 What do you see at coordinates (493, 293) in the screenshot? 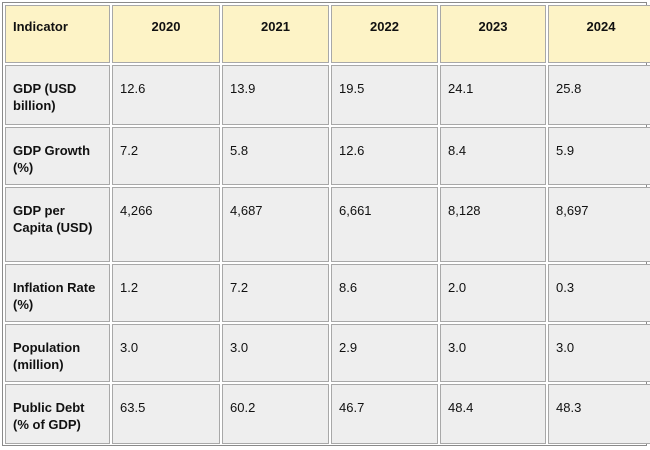
I see `value-cell: 2.0` at bounding box center [493, 293].